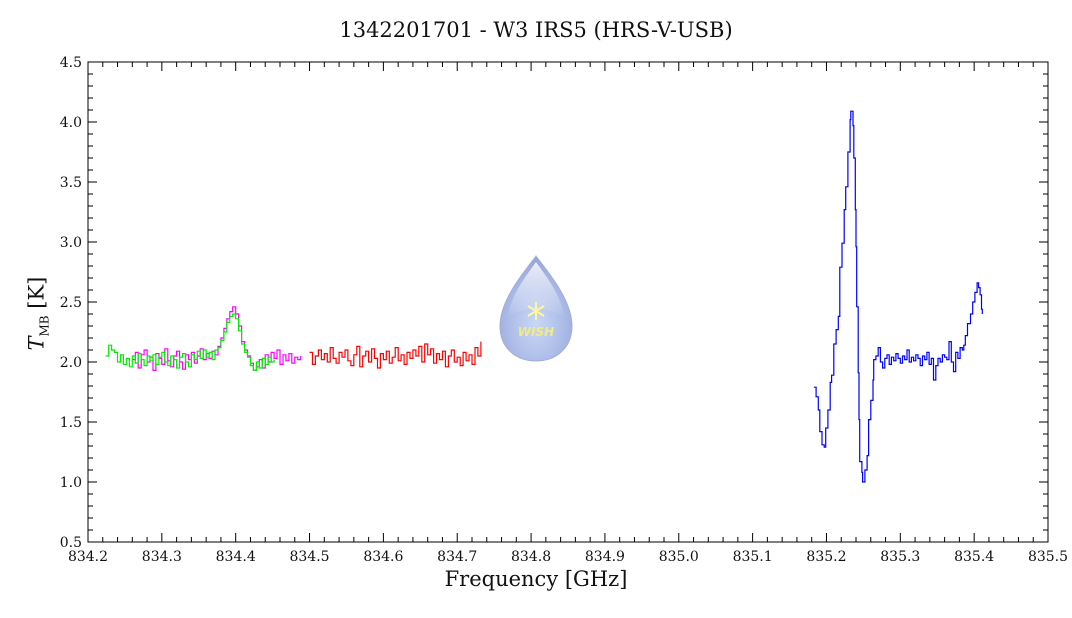  I want to click on x-tick-label: 835.3, so click(900, 557).